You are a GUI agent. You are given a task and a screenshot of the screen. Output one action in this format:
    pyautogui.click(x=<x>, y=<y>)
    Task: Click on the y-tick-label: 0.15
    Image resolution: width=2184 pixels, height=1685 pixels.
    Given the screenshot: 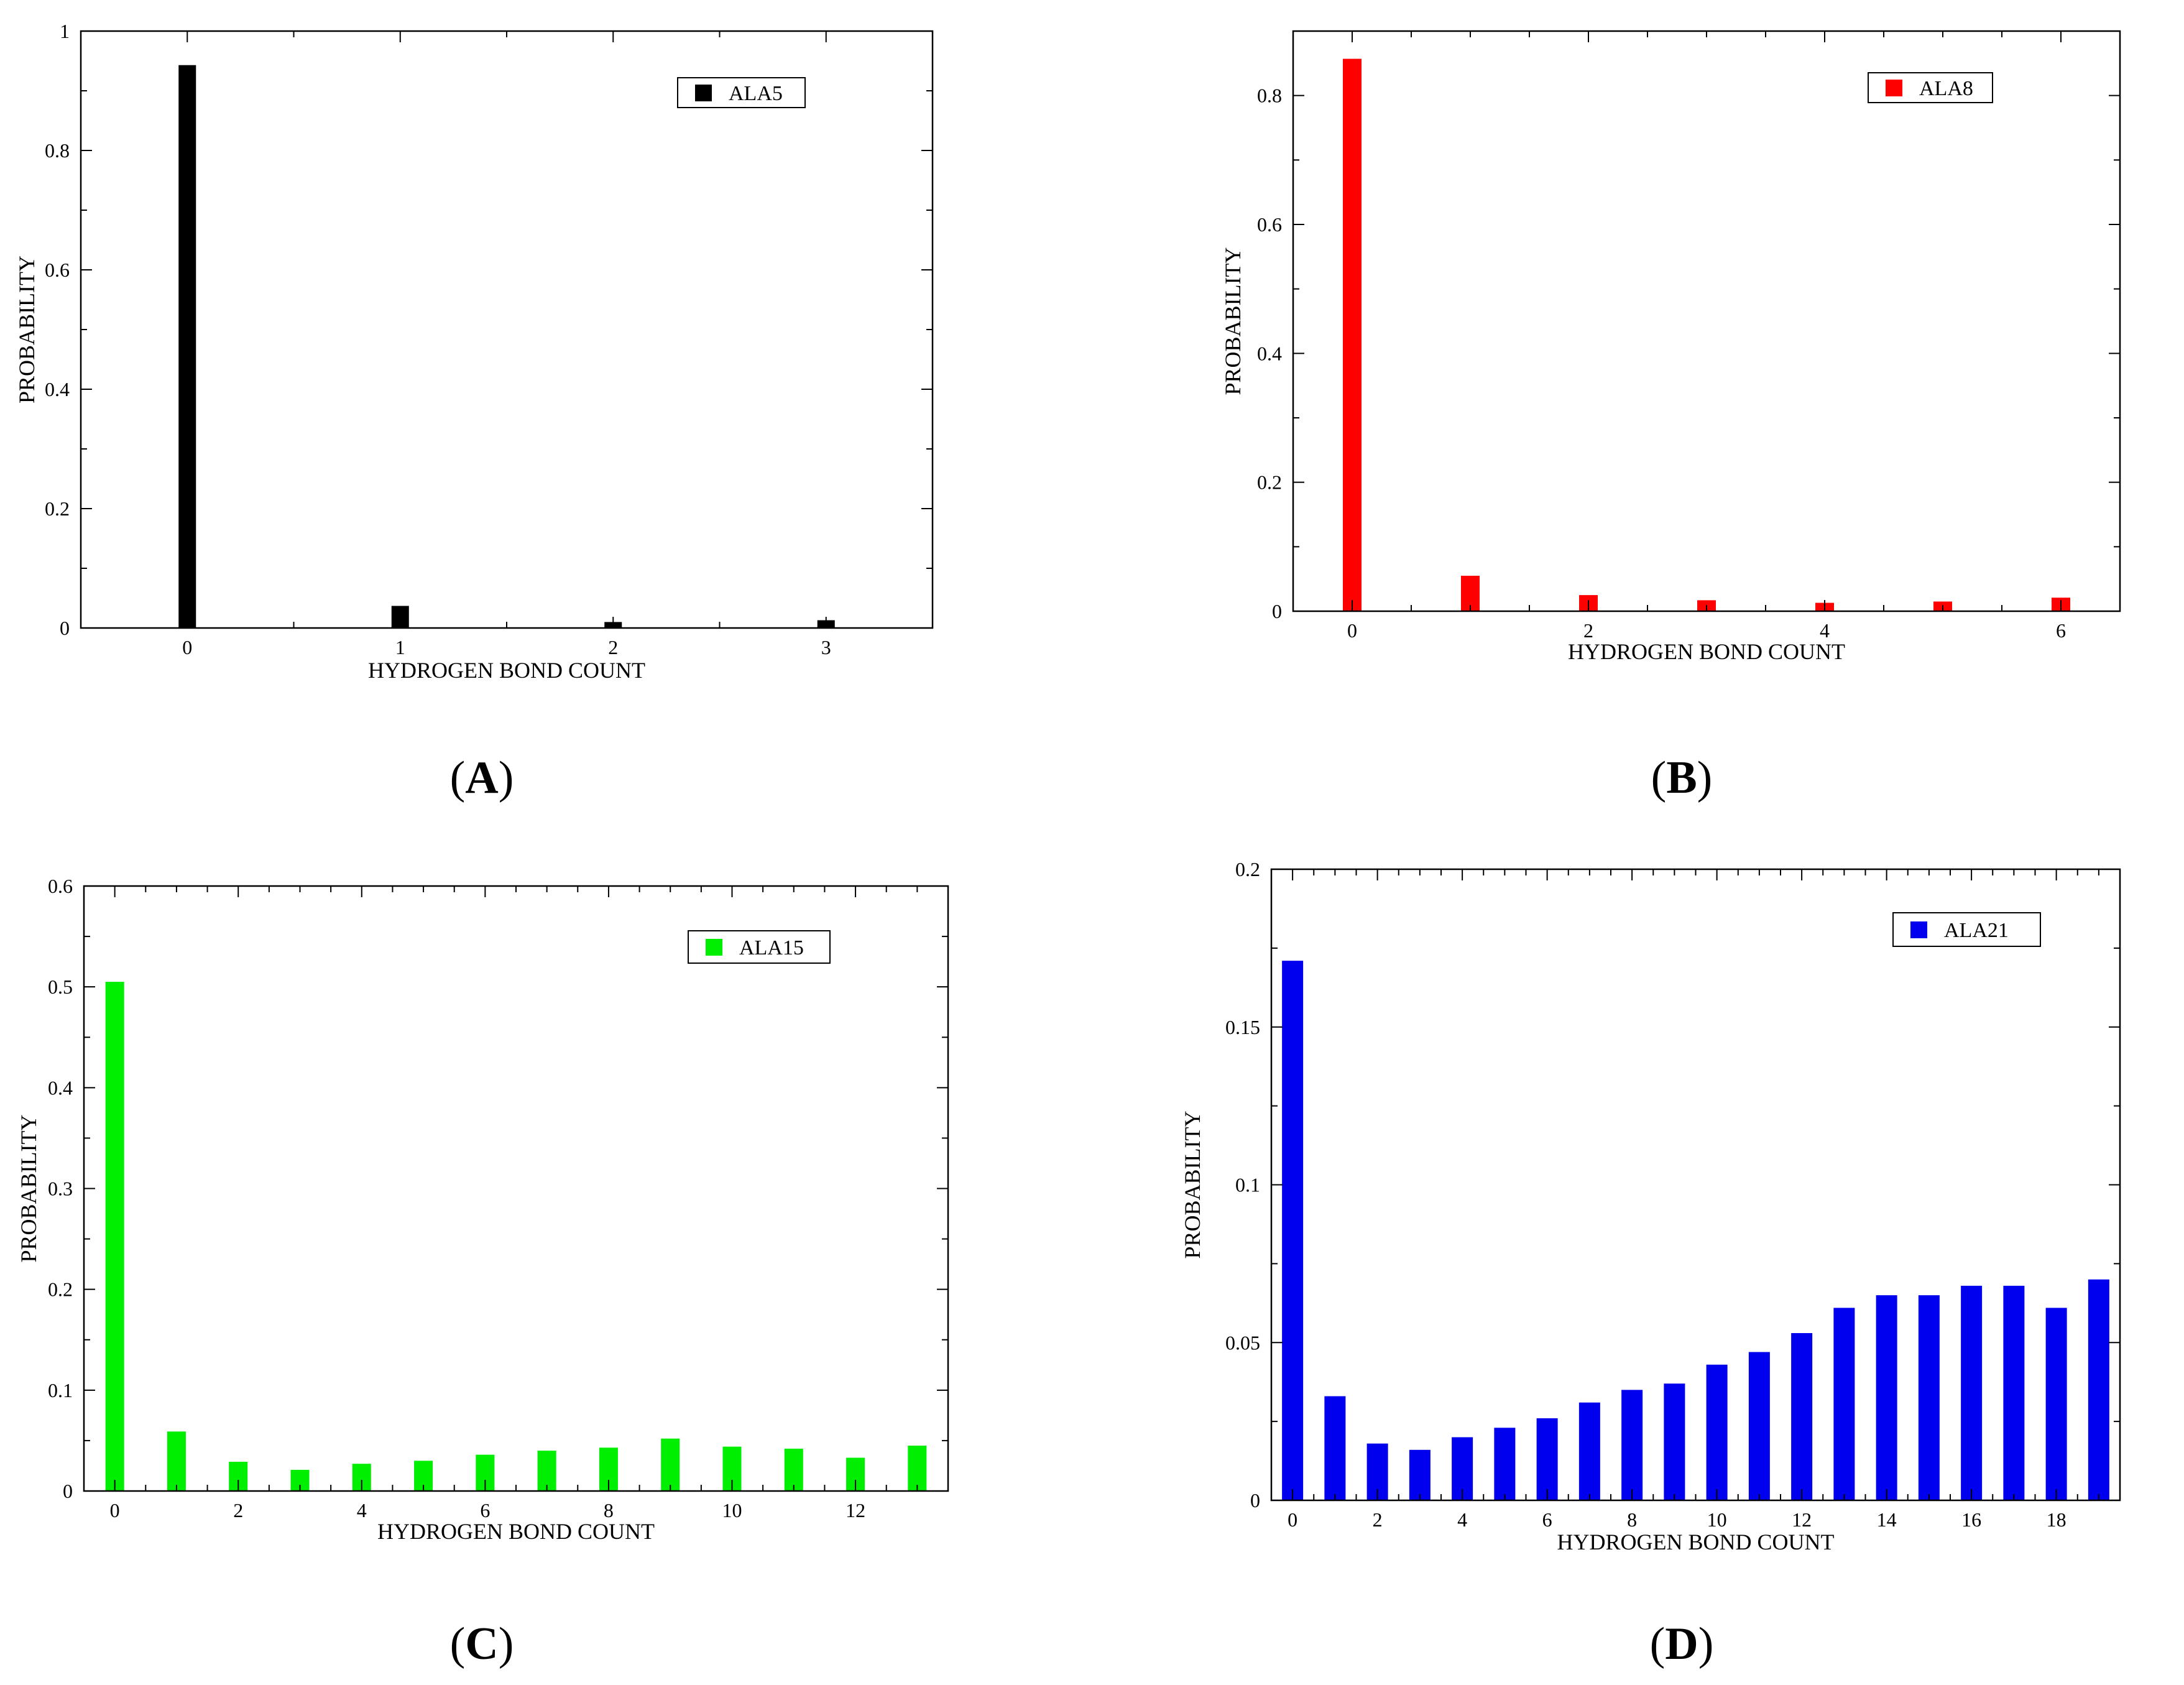 What is the action you would take?
    pyautogui.click(x=1242, y=1027)
    